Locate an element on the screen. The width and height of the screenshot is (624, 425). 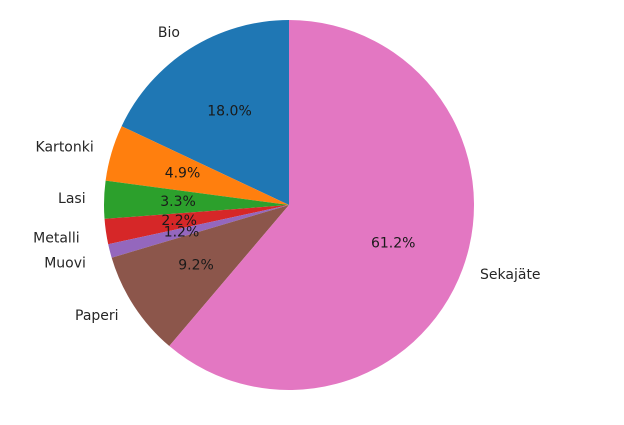
pie-slice-kartonki is located at coordinates (197, 165).